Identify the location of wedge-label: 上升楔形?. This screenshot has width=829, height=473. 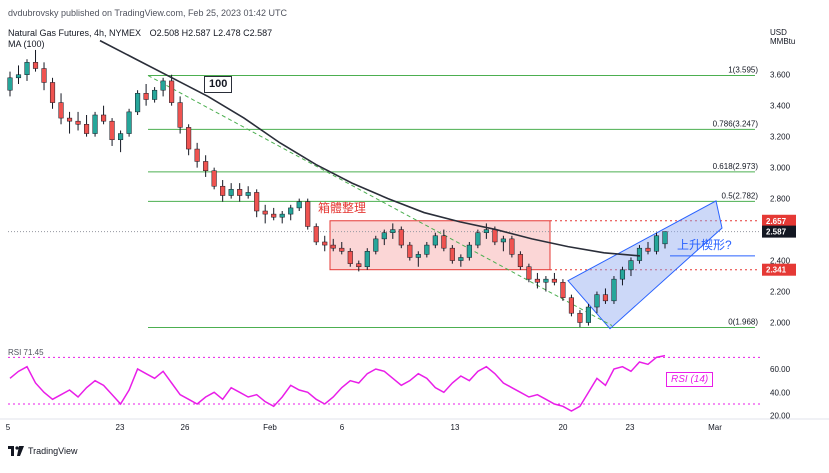
(704, 245).